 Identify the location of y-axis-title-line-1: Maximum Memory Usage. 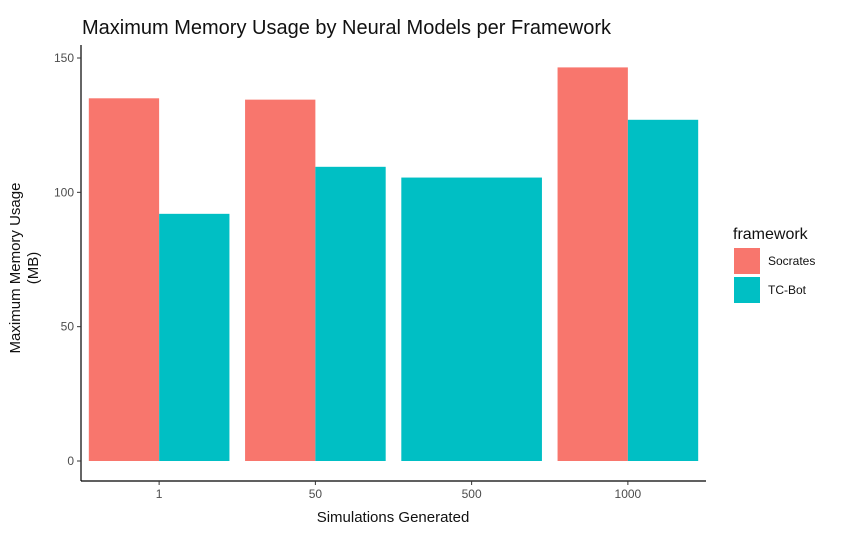
(15, 268).